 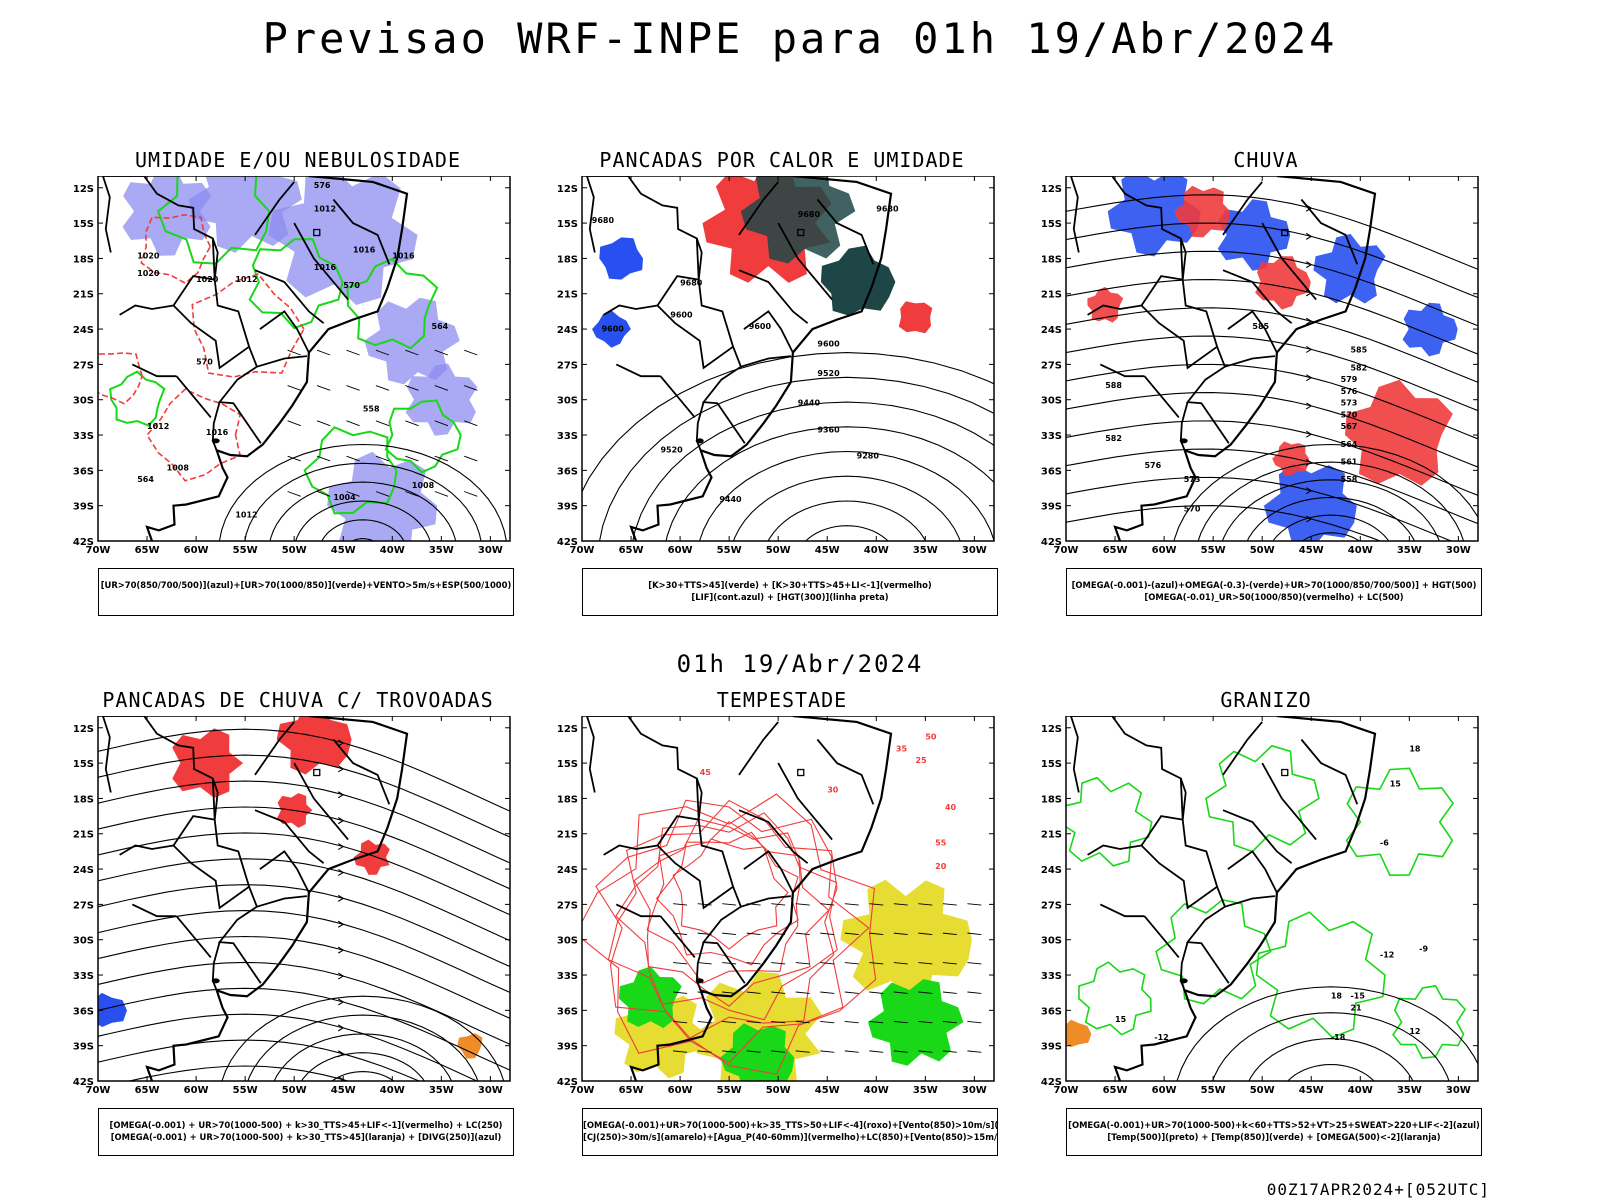 What do you see at coordinates (1051, 835) in the screenshot?
I see `lat-label: 21S` at bounding box center [1051, 835].